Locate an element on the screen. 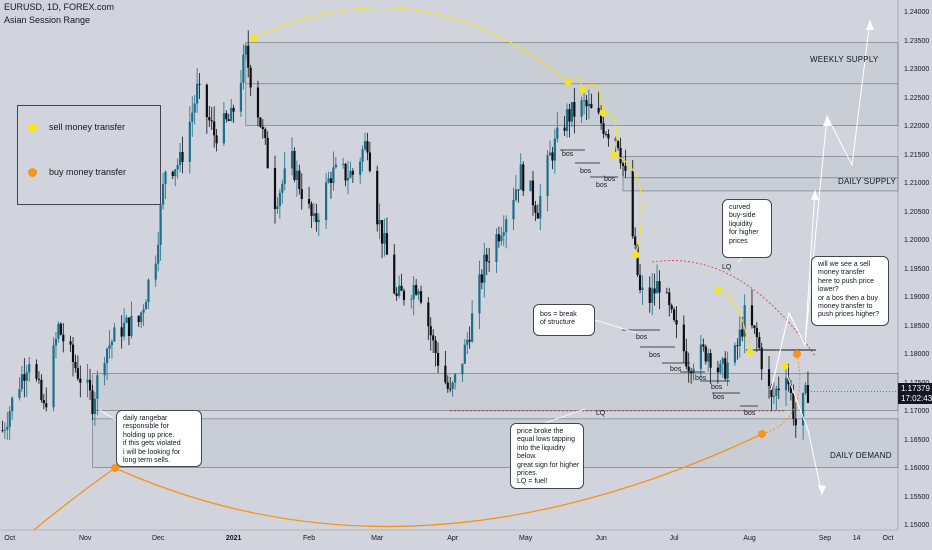  buy-arc is located at coordinates (781, 394).